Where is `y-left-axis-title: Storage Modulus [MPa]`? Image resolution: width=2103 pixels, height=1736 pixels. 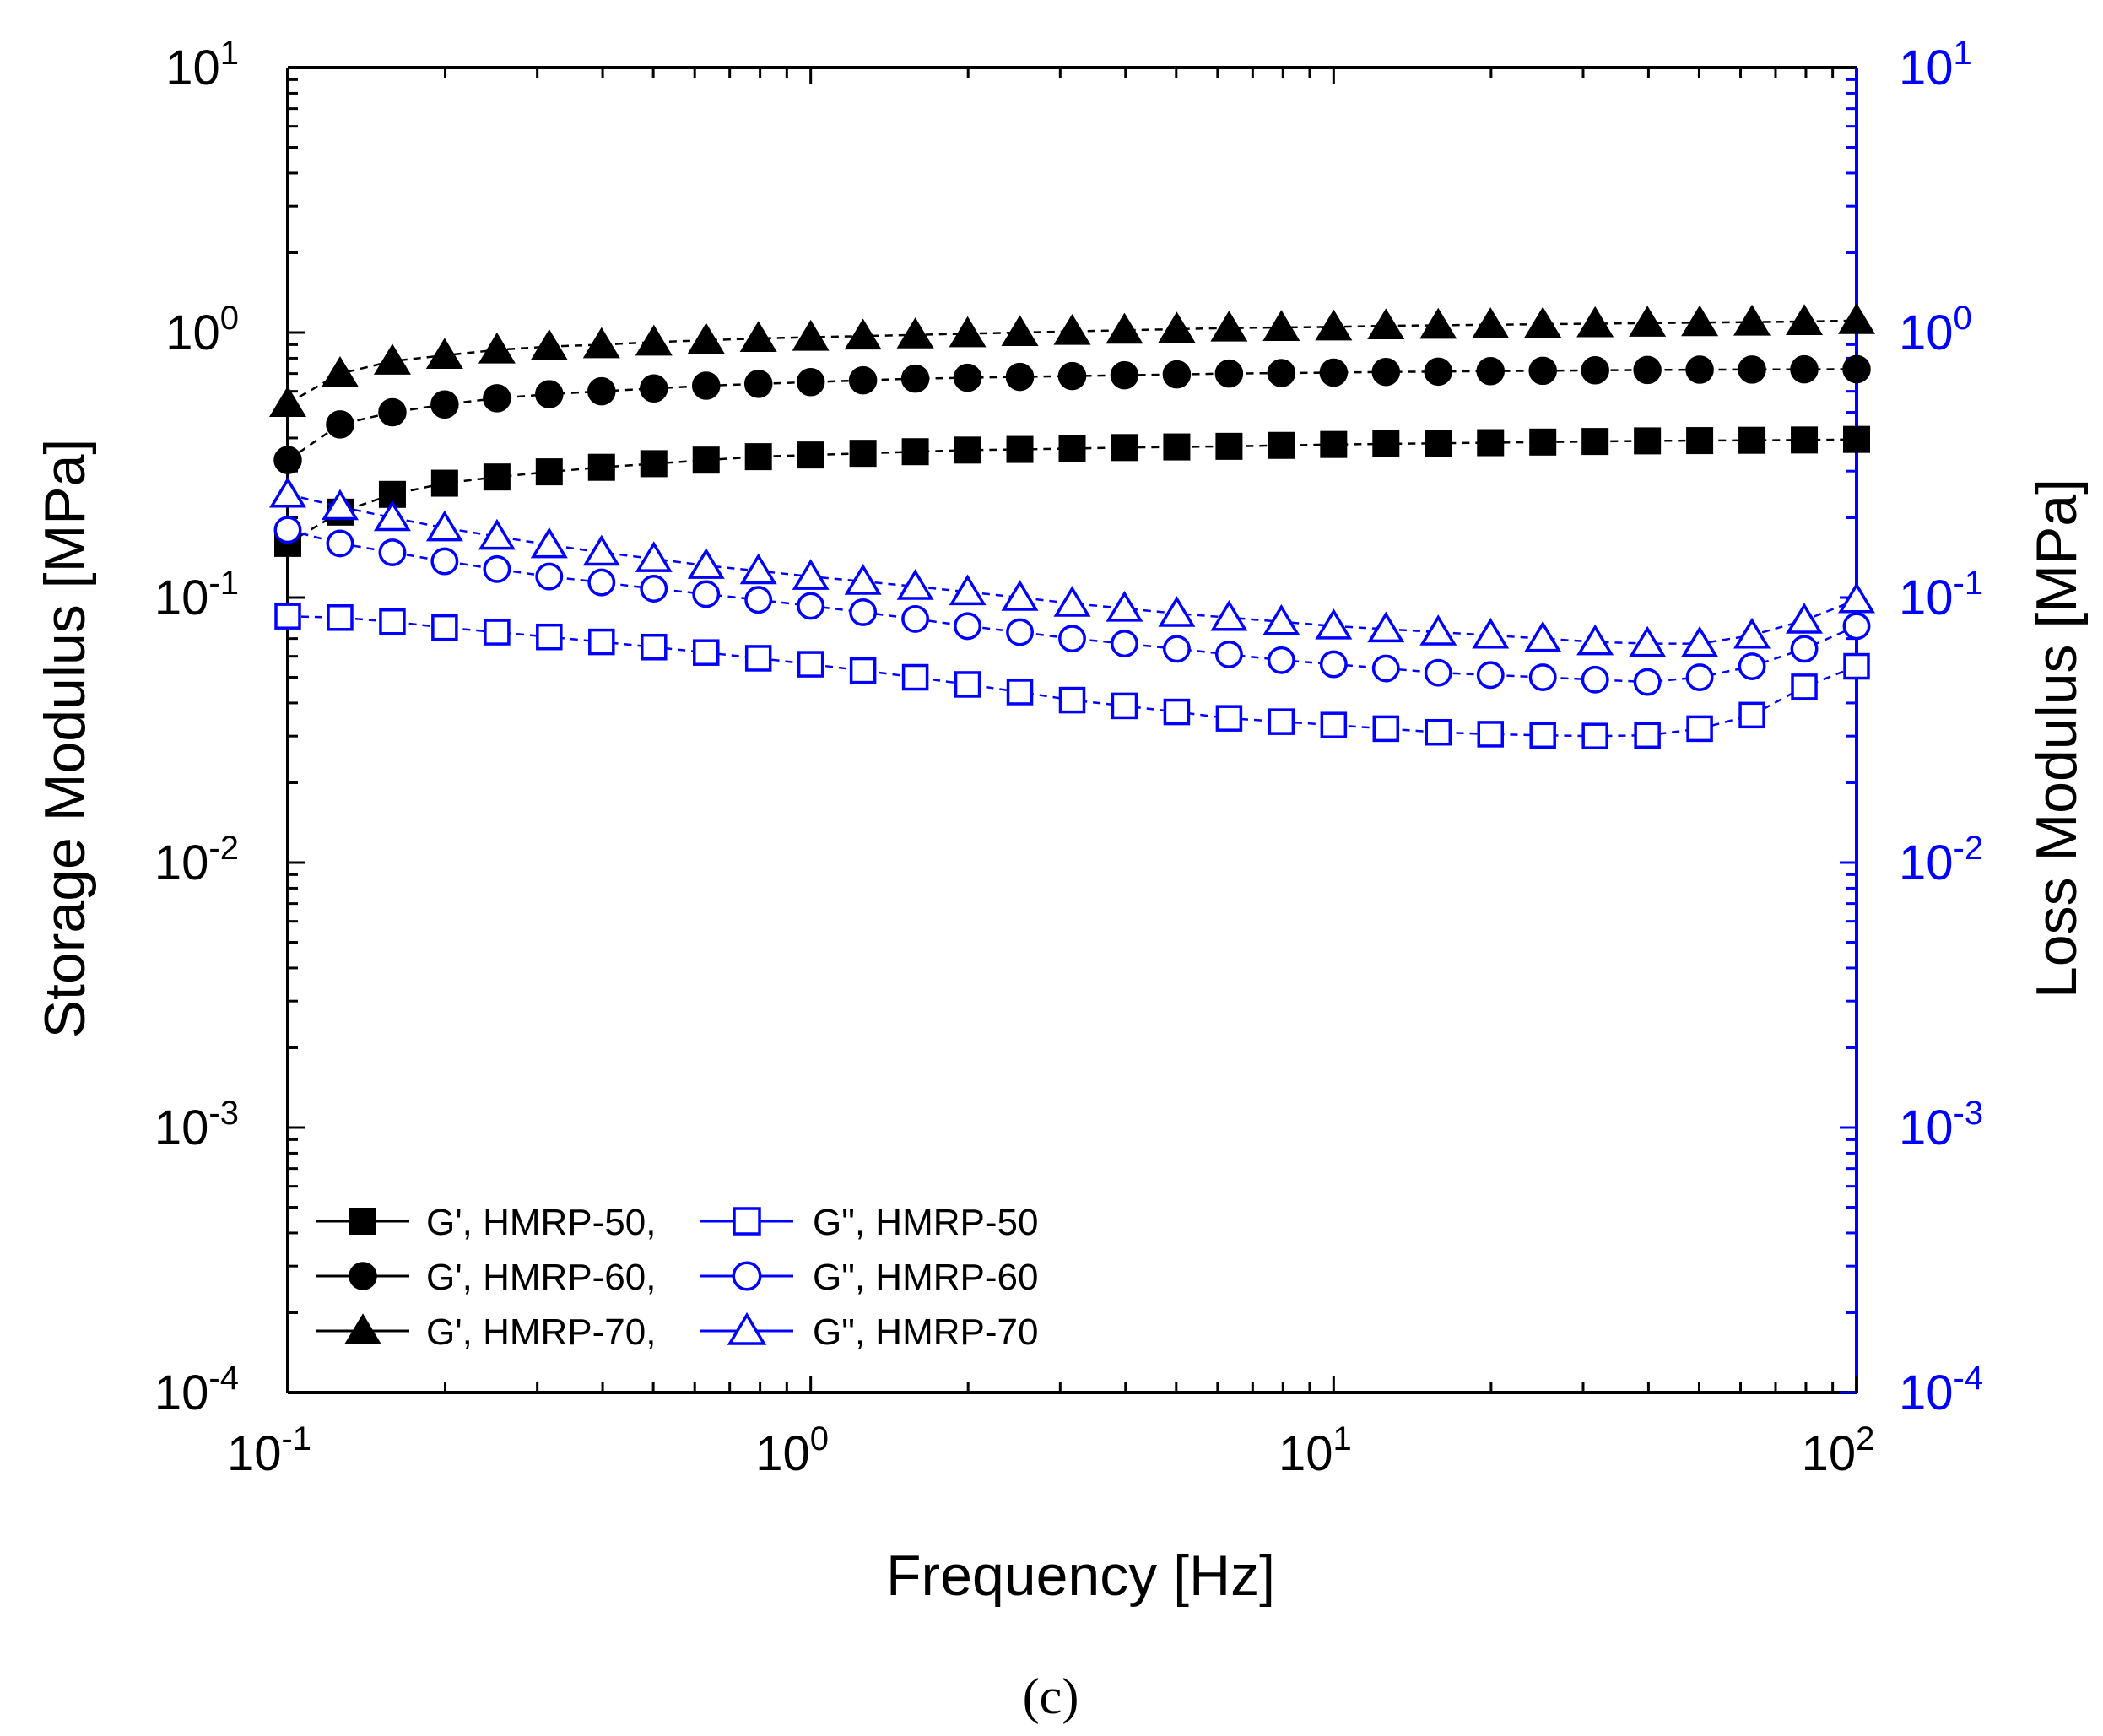 y-left-axis-title: Storage Modulus [MPa] is located at coordinates (65, 739).